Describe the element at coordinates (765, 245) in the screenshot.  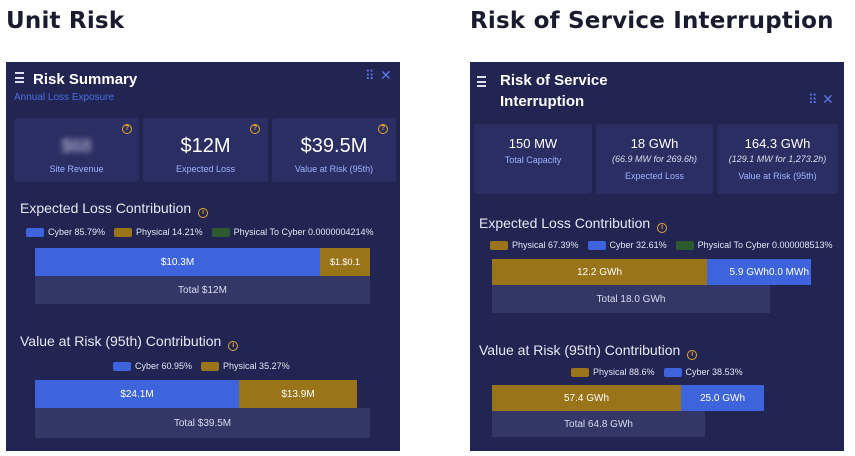
I see `legend-label: Physical To Cyber 0.000008513%` at that location.